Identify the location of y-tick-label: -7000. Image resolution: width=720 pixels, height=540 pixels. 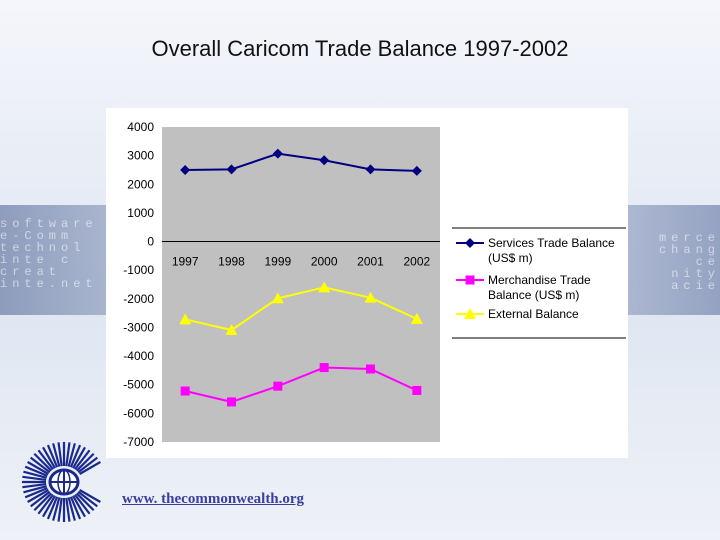
(138, 442).